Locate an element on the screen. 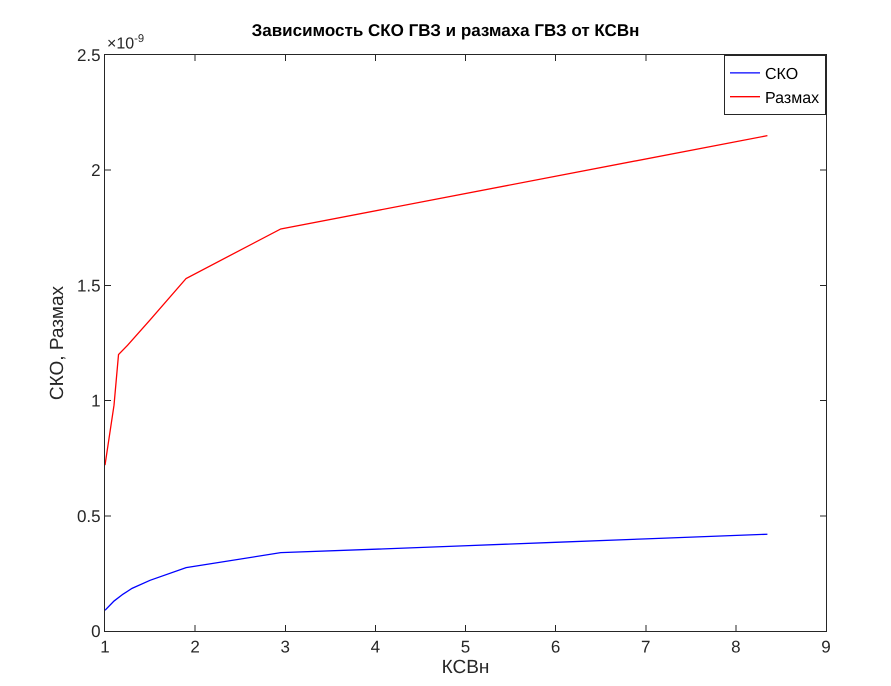 This screenshot has width=891, height=686. text: ×10$^{-9}$ is located at coordinates (125, 43).